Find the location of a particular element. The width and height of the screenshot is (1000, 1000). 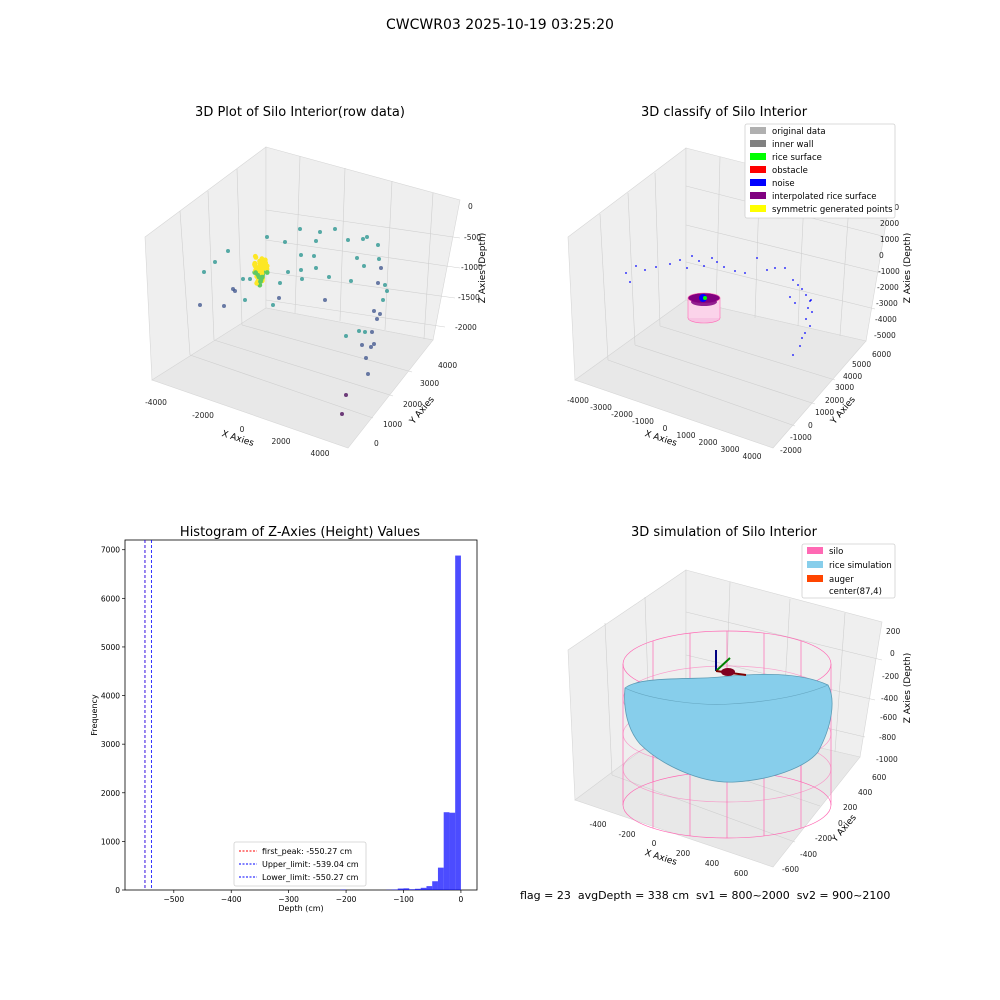

hist-ylabel: Frequency is located at coordinates (94, 715).